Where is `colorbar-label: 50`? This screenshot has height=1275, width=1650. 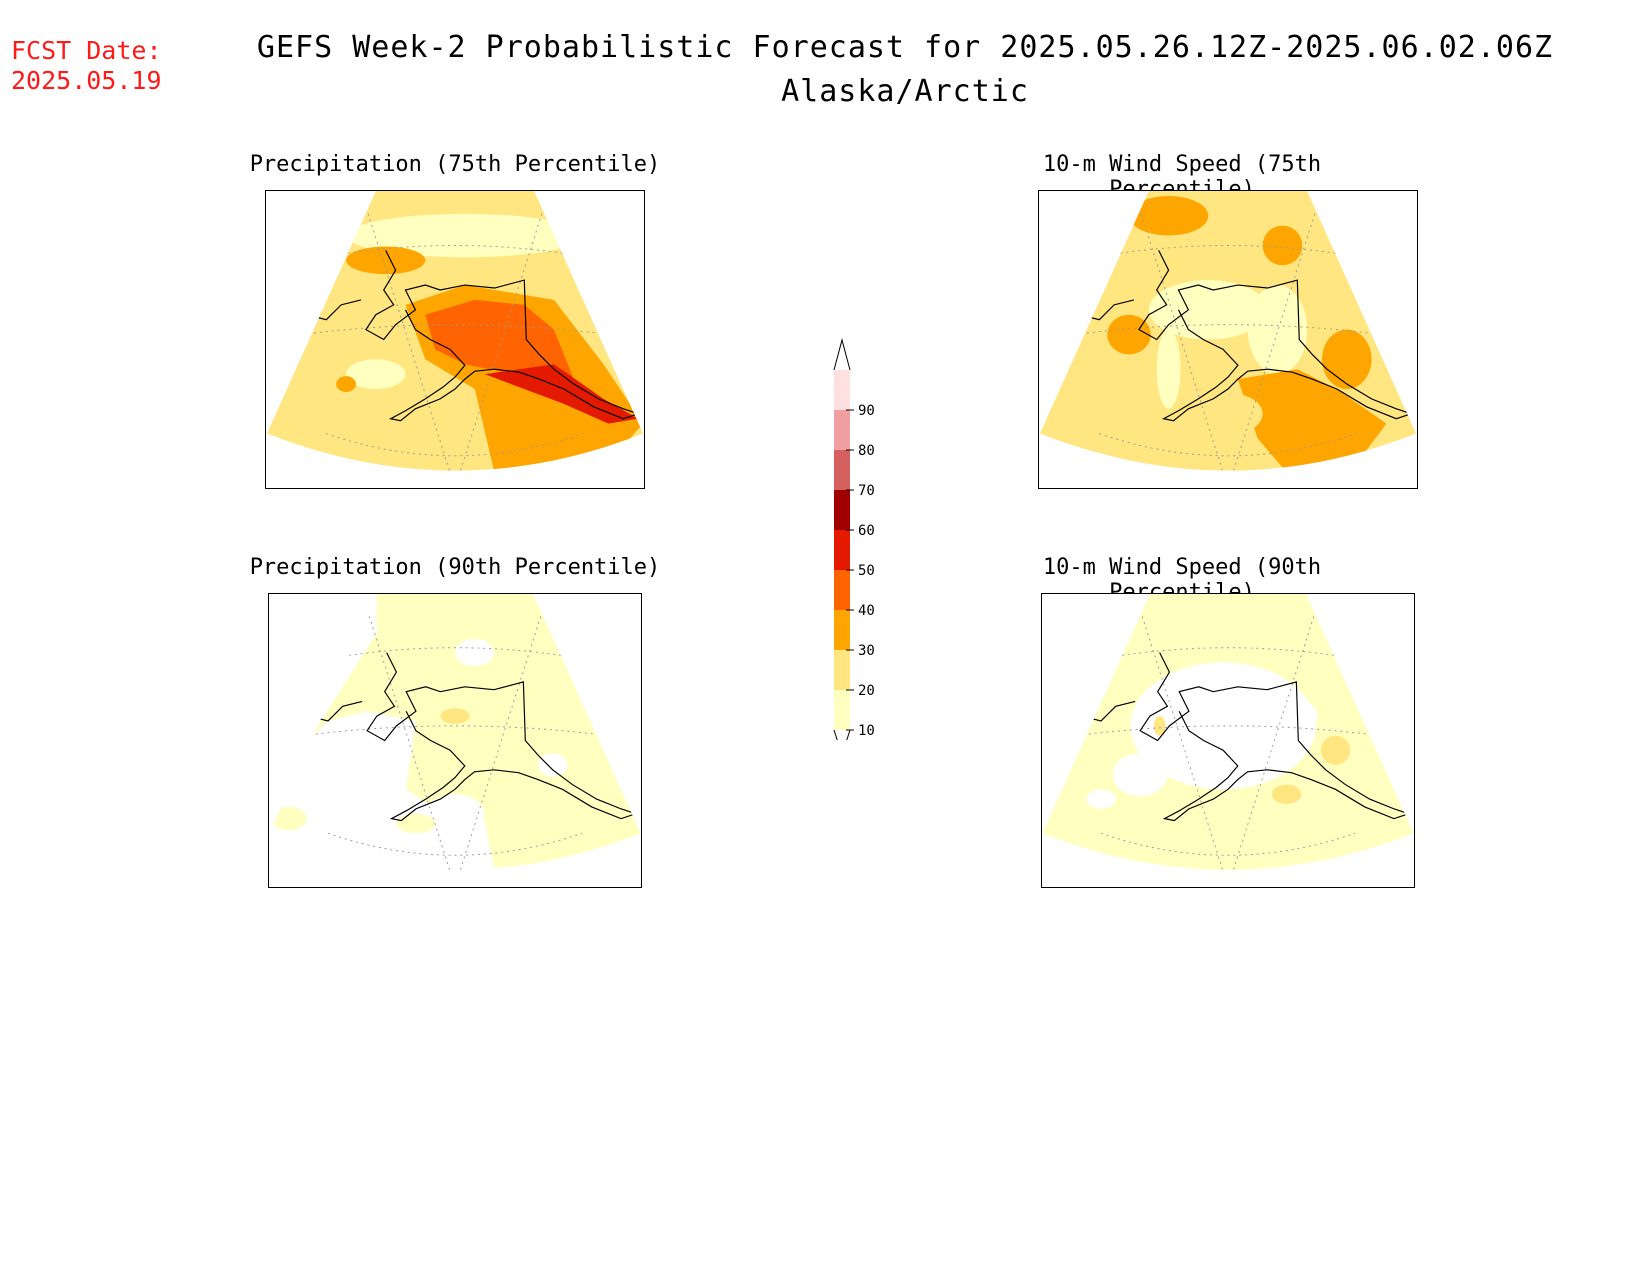
colorbar-label: 50 is located at coordinates (866, 571).